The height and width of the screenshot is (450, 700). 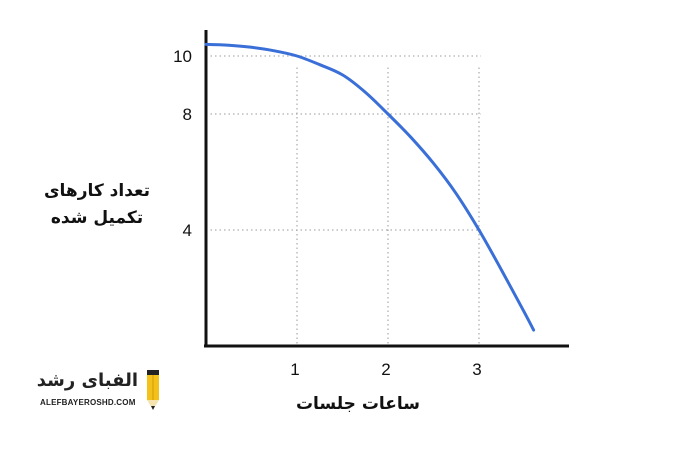 What do you see at coordinates (294, 369) in the screenshot?
I see `x-tick-1: 1` at bounding box center [294, 369].